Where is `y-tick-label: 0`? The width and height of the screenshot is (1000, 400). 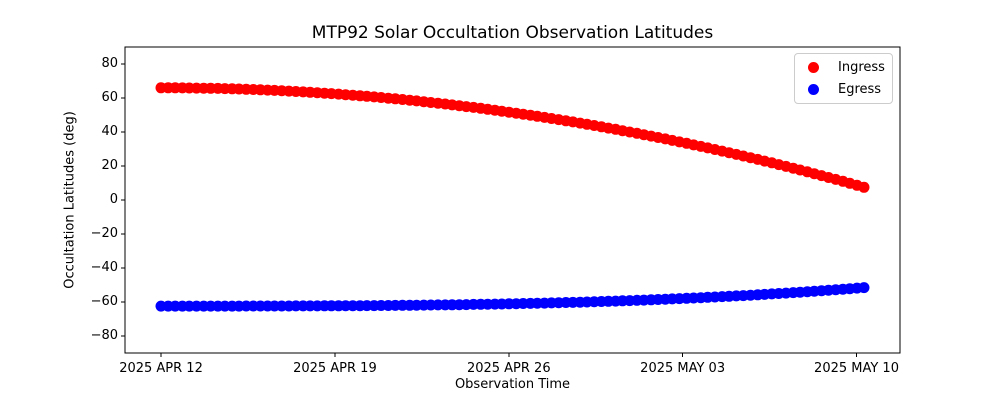 y-tick-label: 0 is located at coordinates (113, 199).